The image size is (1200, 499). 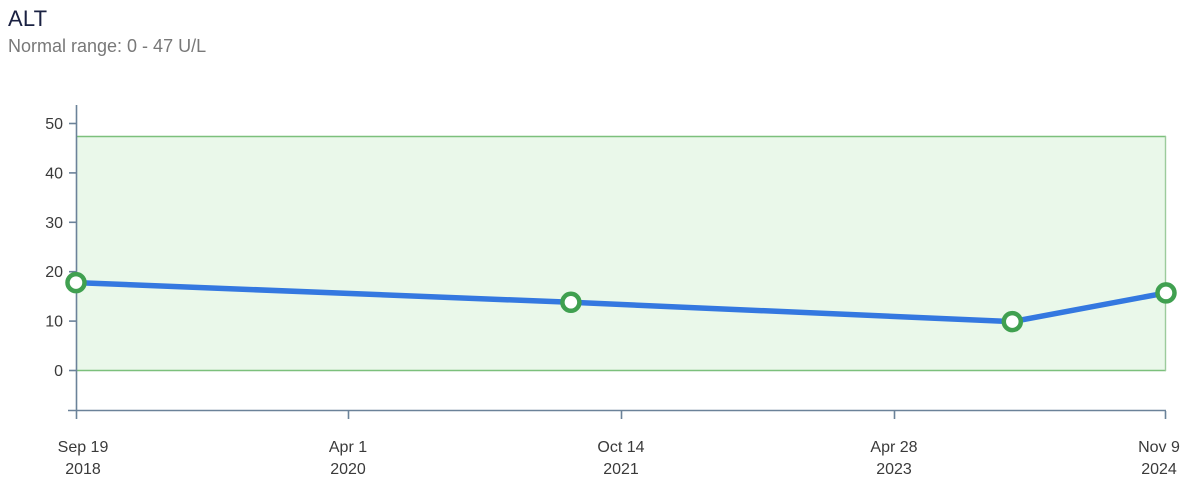 What do you see at coordinates (54, 173) in the screenshot?
I see `y-tick-label-40: 40` at bounding box center [54, 173].